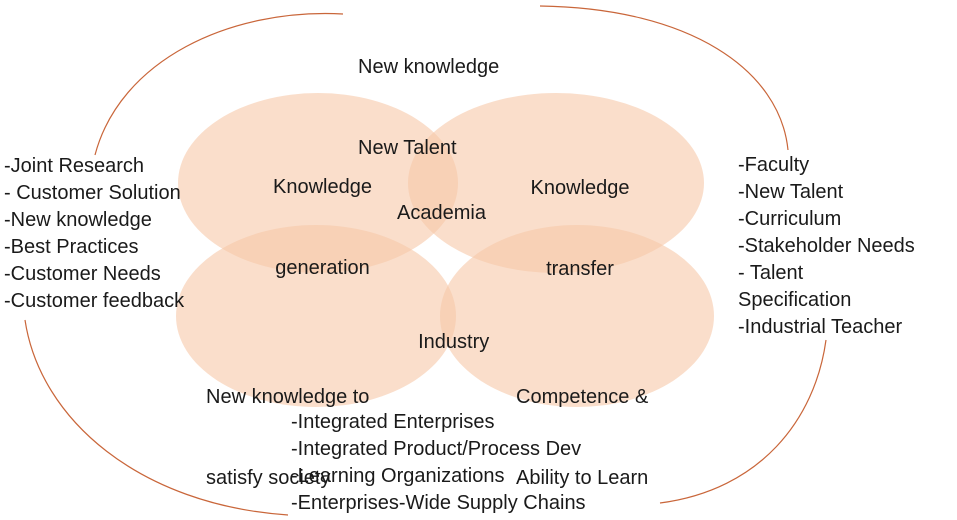 Image resolution: width=957 pixels, height=520 pixels. Describe the element at coordinates (428, 94) in the screenshot. I see `top-label: New knowledge New Talent` at that location.